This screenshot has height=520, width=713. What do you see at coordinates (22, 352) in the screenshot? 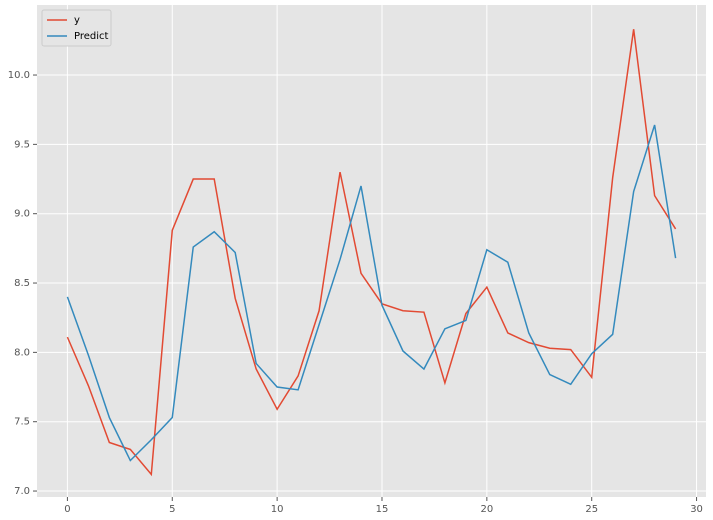
I see `y-tick-label: 8.0` at bounding box center [22, 352].